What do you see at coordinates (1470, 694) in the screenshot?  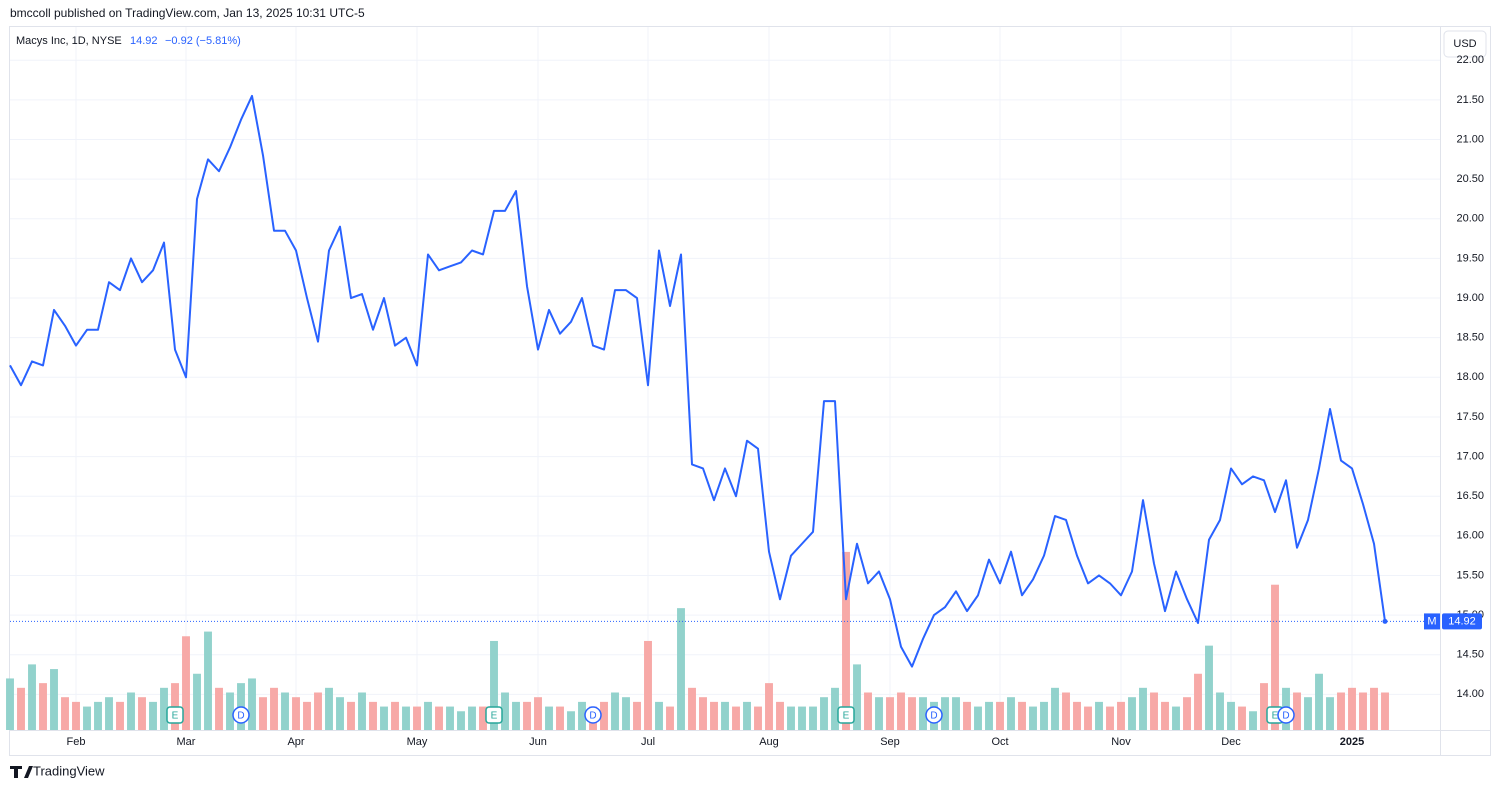 I see `y-tick-label: 14.00` at bounding box center [1470, 694].